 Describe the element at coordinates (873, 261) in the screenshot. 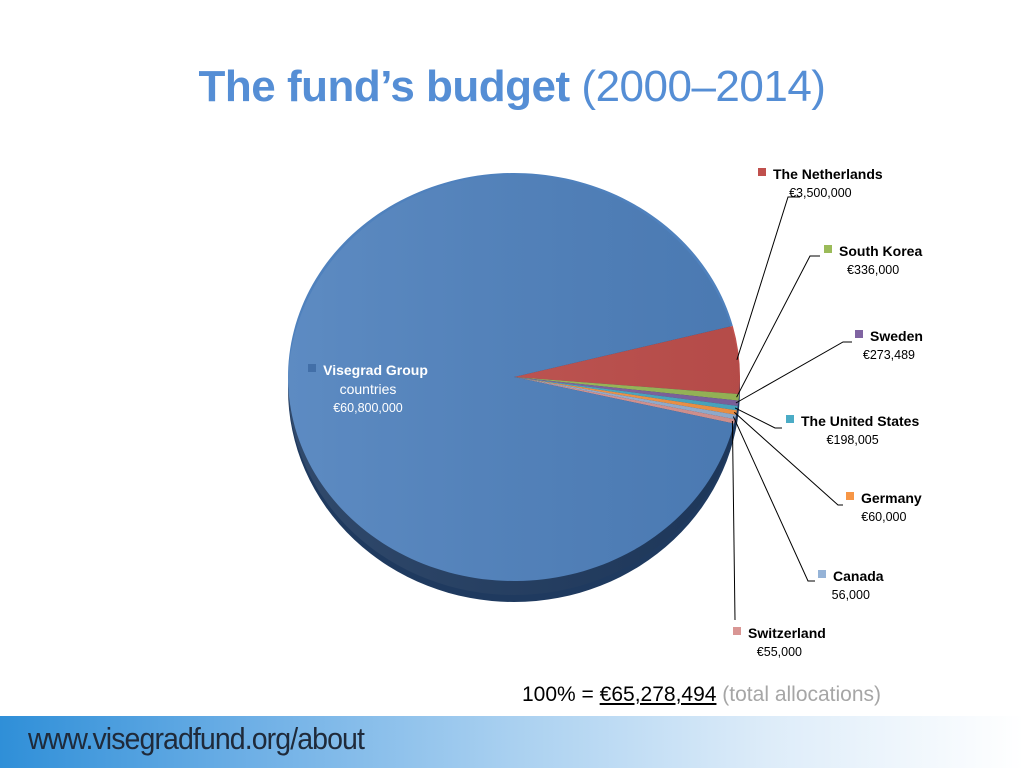

I see `label-south-korea: South Korea €336,000` at that location.